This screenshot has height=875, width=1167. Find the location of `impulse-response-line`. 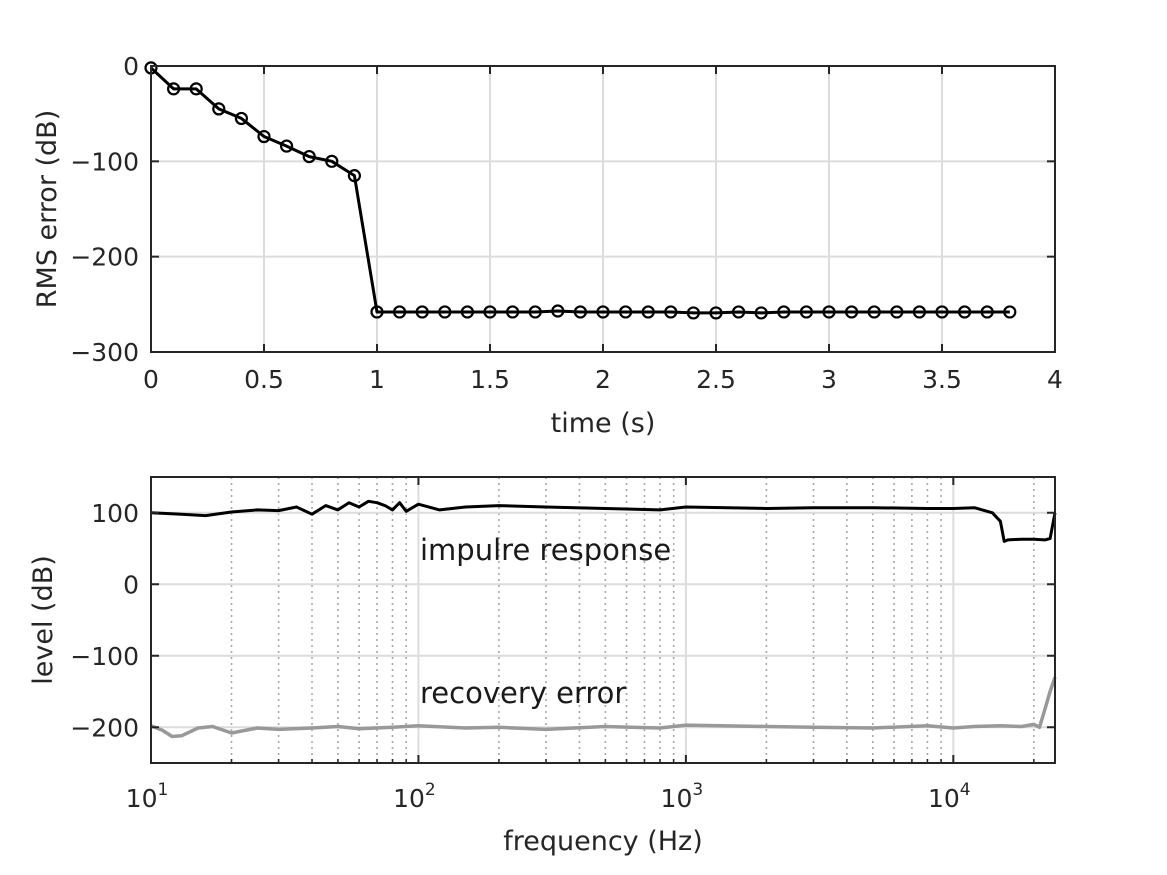

impulse-response-line is located at coordinates (603, 521).